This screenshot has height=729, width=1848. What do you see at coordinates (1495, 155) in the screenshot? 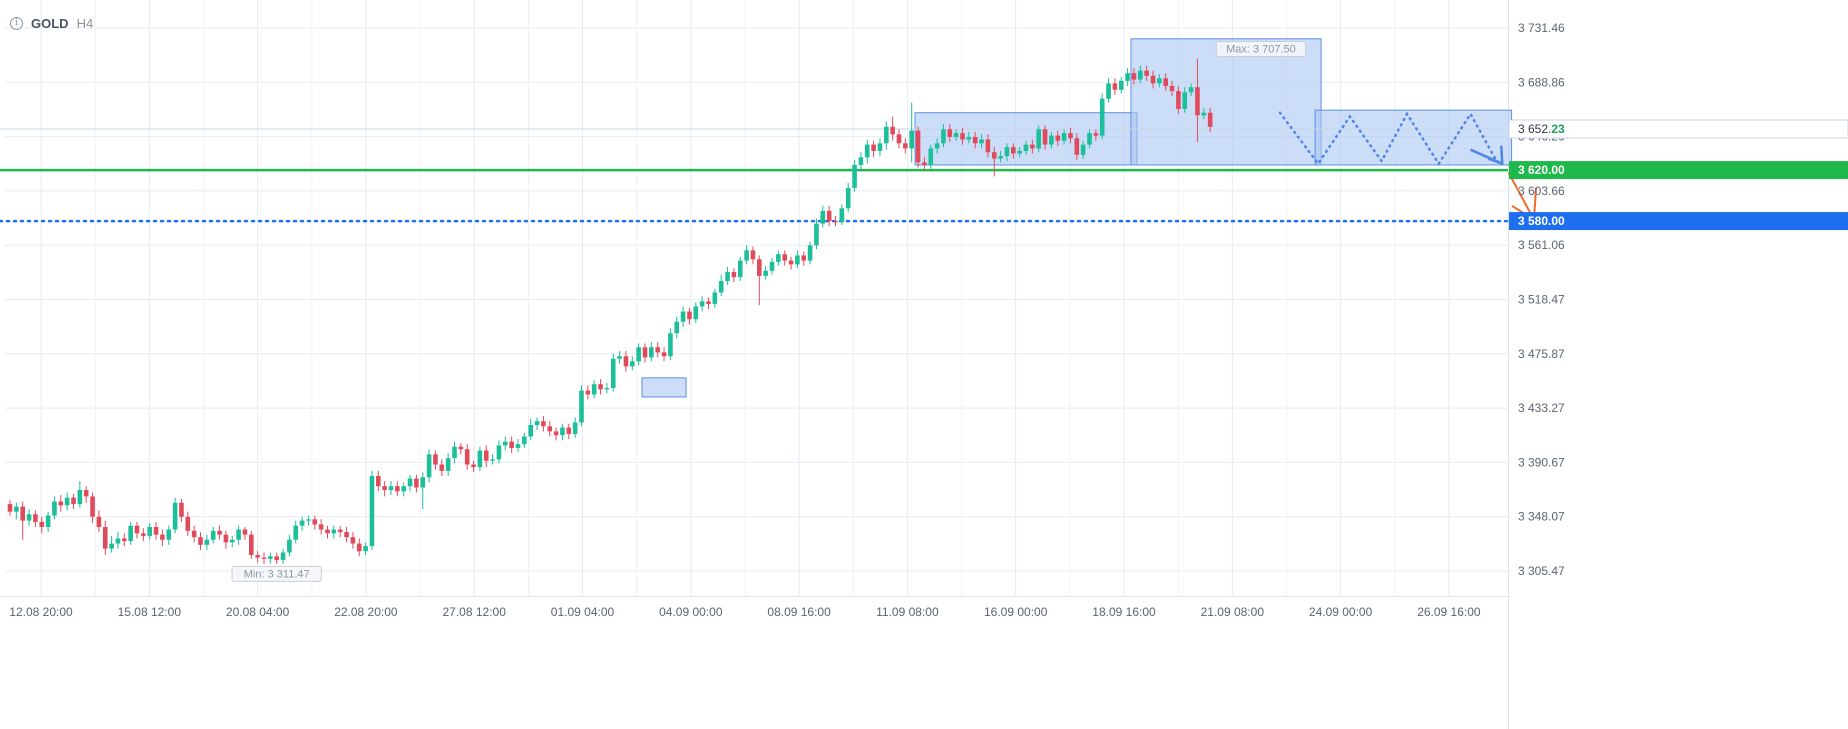
I see `projection-arrow-head` at bounding box center [1495, 155].